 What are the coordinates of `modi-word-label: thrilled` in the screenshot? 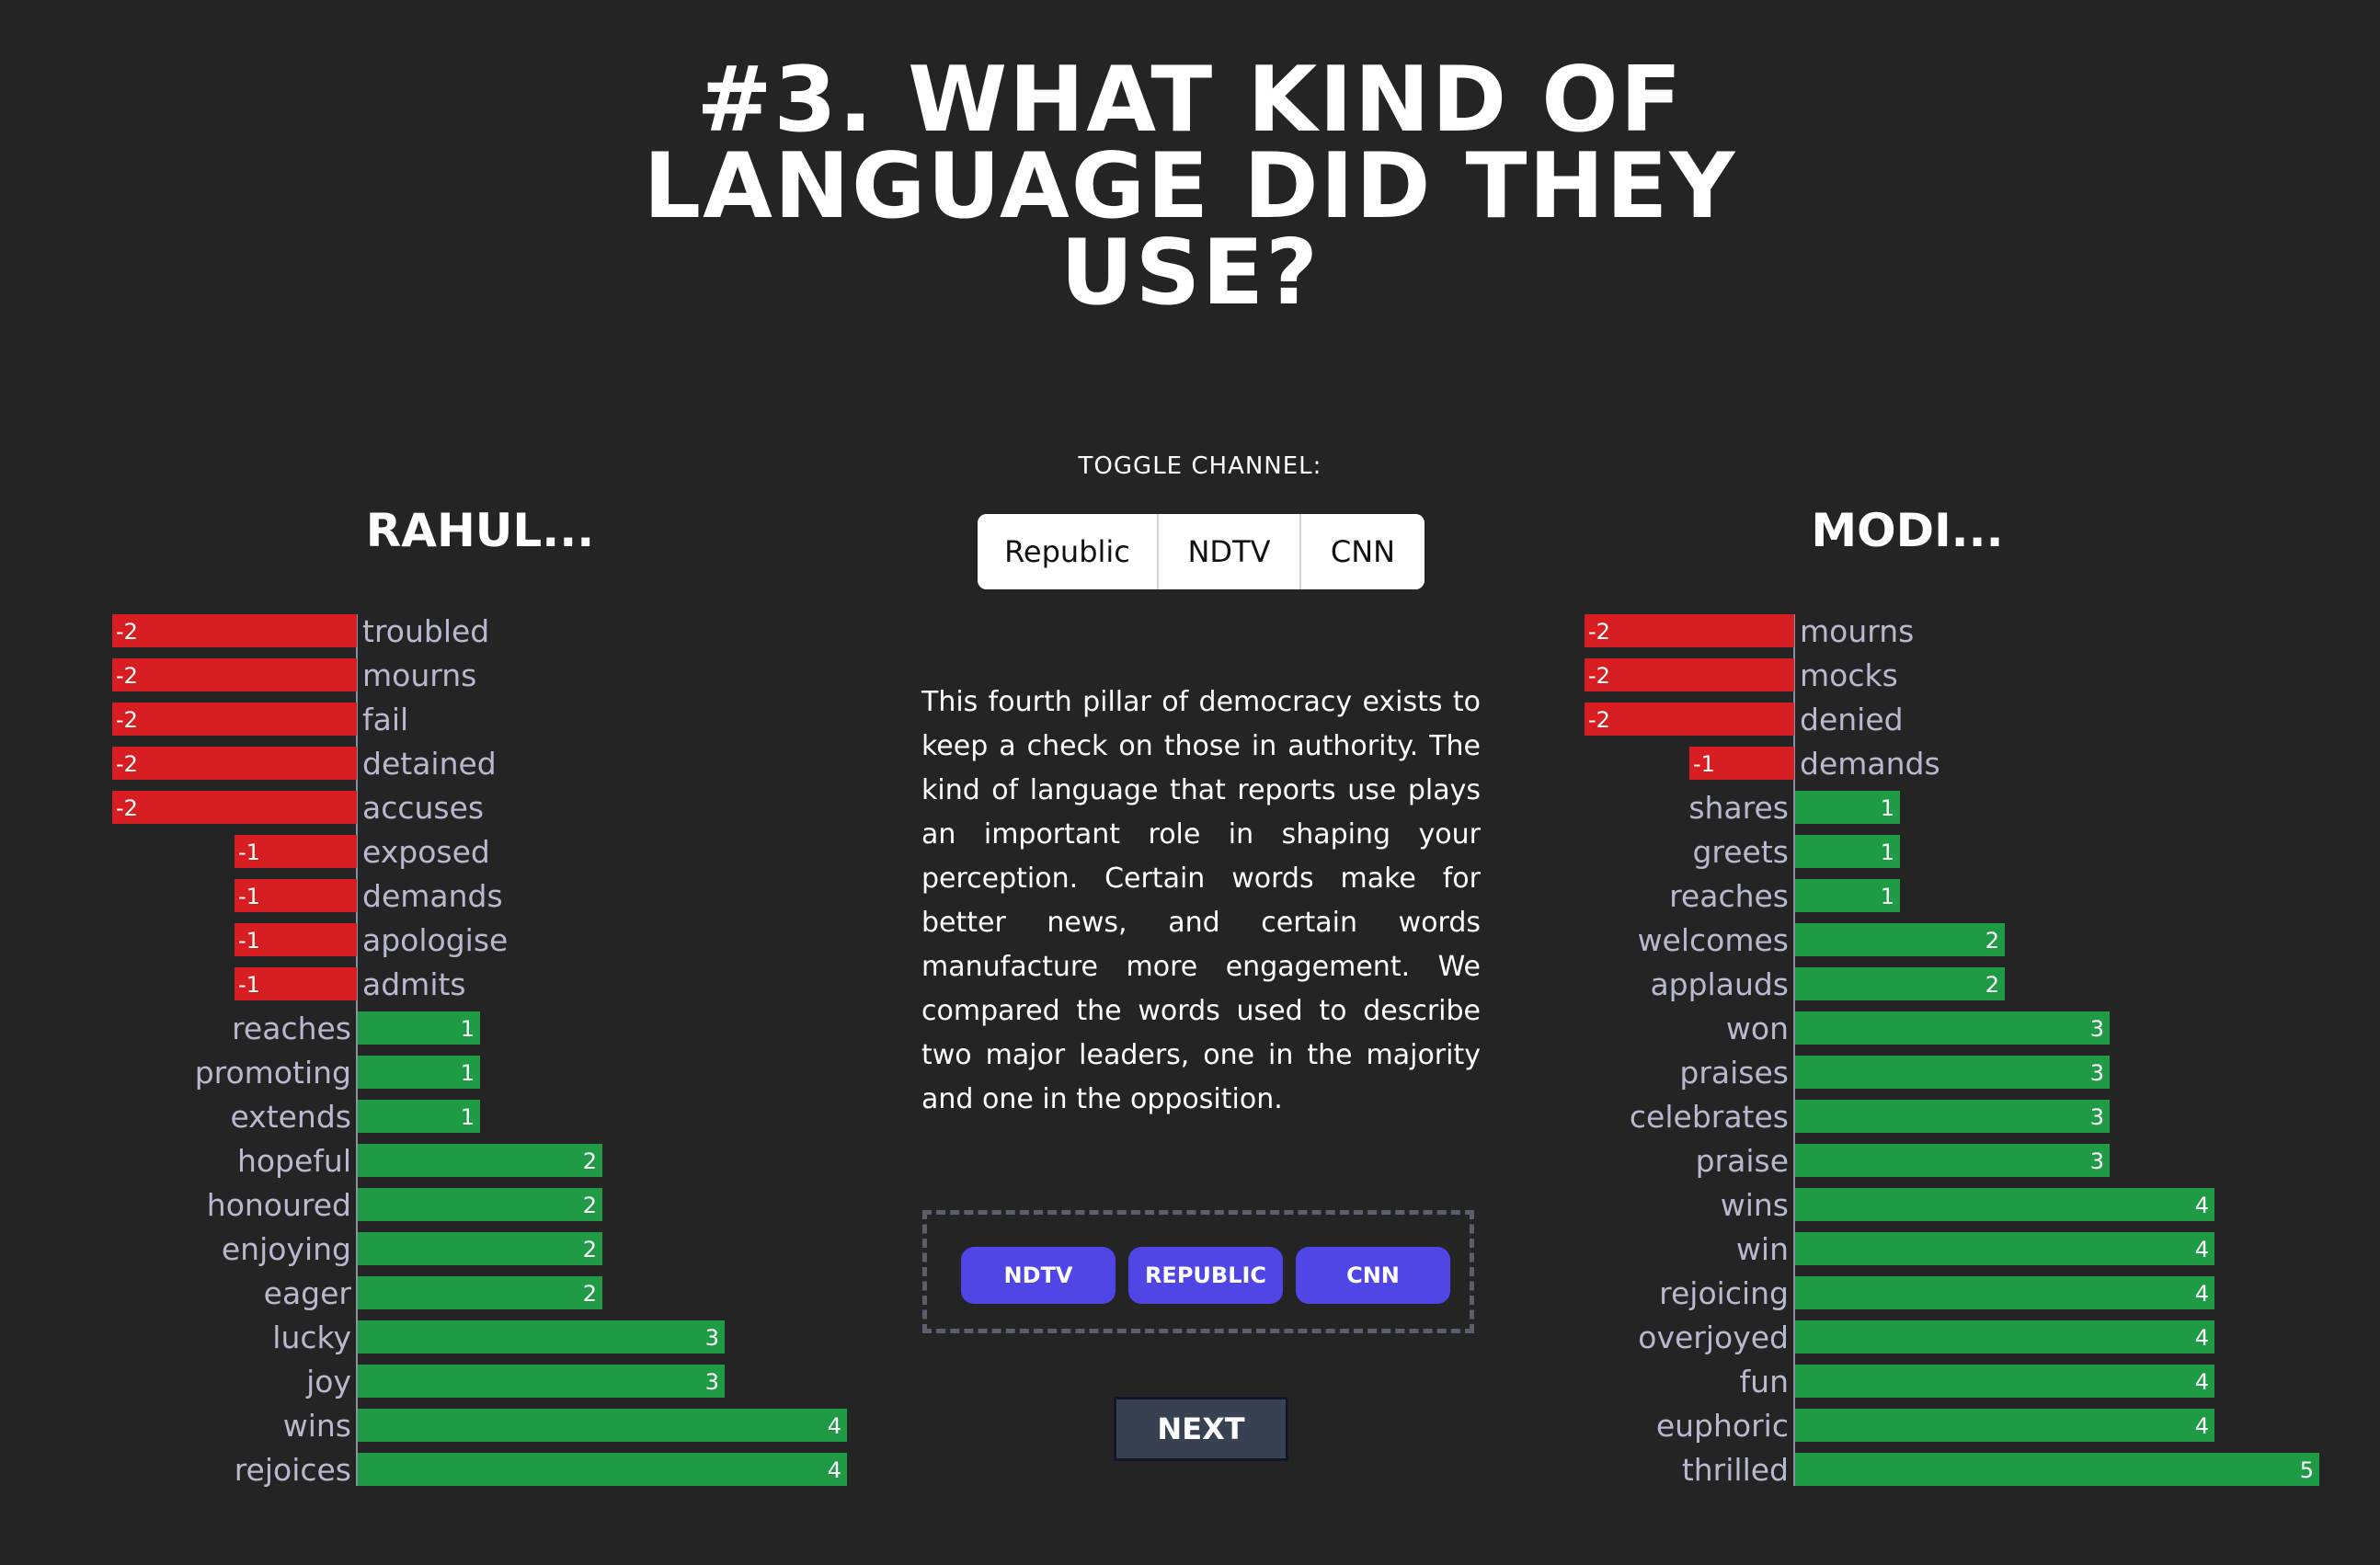 It's located at (1735, 1470).